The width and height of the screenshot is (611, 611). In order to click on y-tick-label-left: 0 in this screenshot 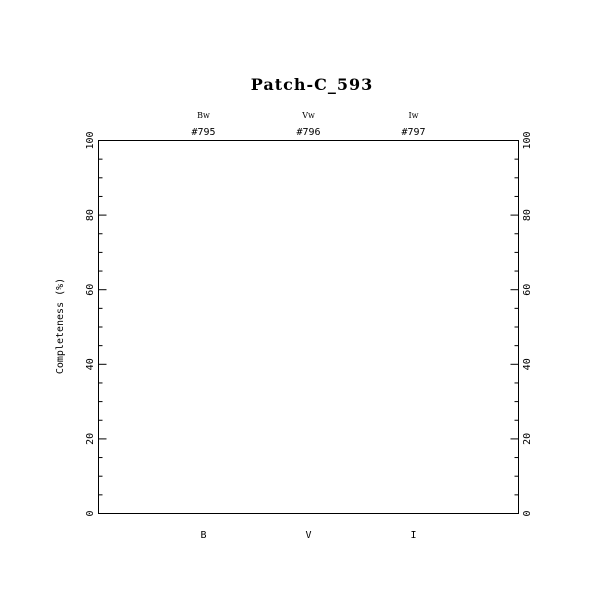, I will do `click(90, 513)`.